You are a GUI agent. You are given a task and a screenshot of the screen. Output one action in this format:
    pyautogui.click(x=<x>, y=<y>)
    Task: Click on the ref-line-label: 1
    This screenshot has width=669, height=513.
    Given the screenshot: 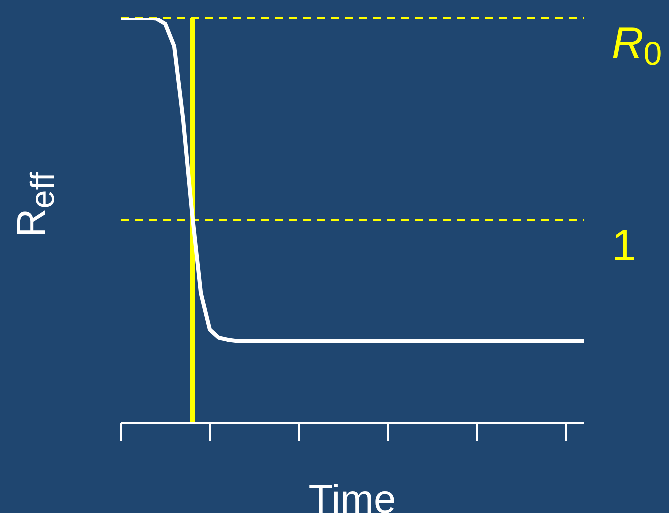 What is the action you would take?
    pyautogui.click(x=624, y=245)
    